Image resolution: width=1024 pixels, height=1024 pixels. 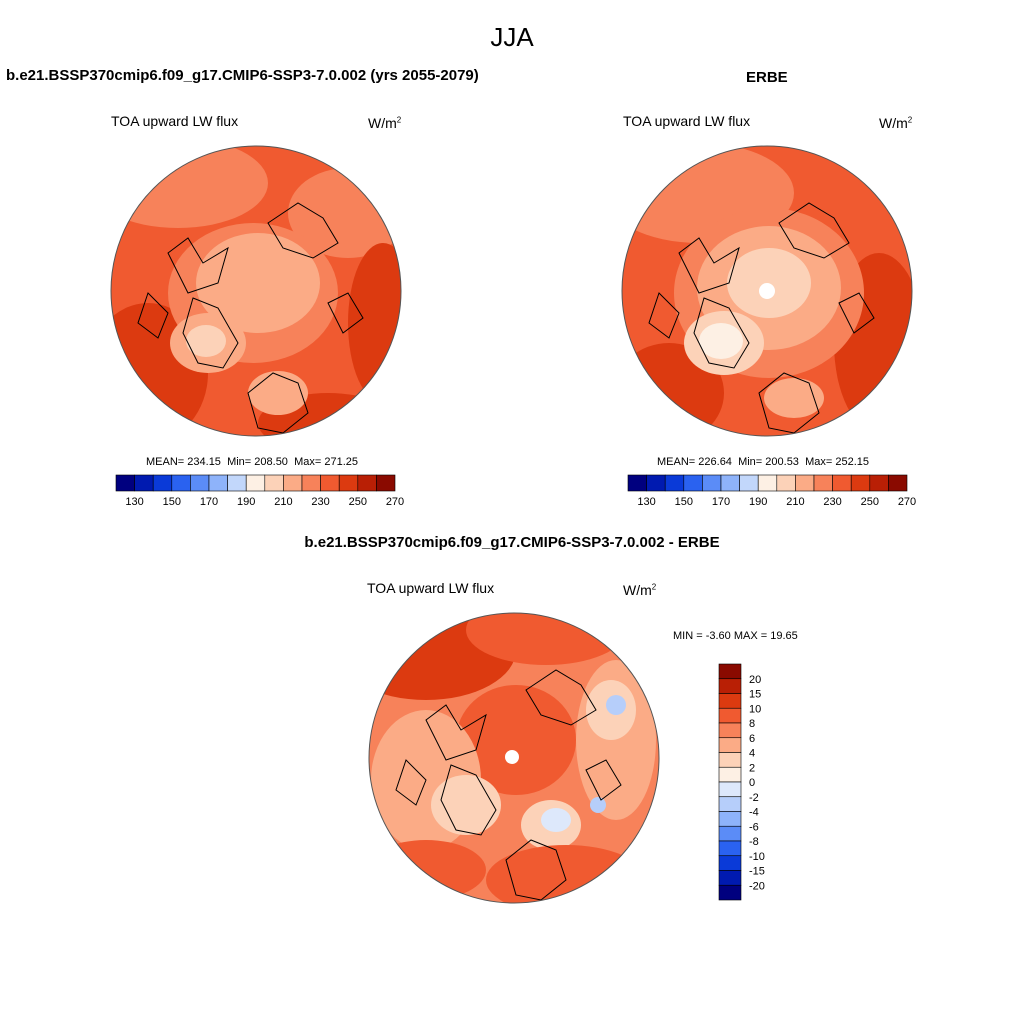 I want to click on panel2-colorbar-label: 130, so click(x=646, y=502).